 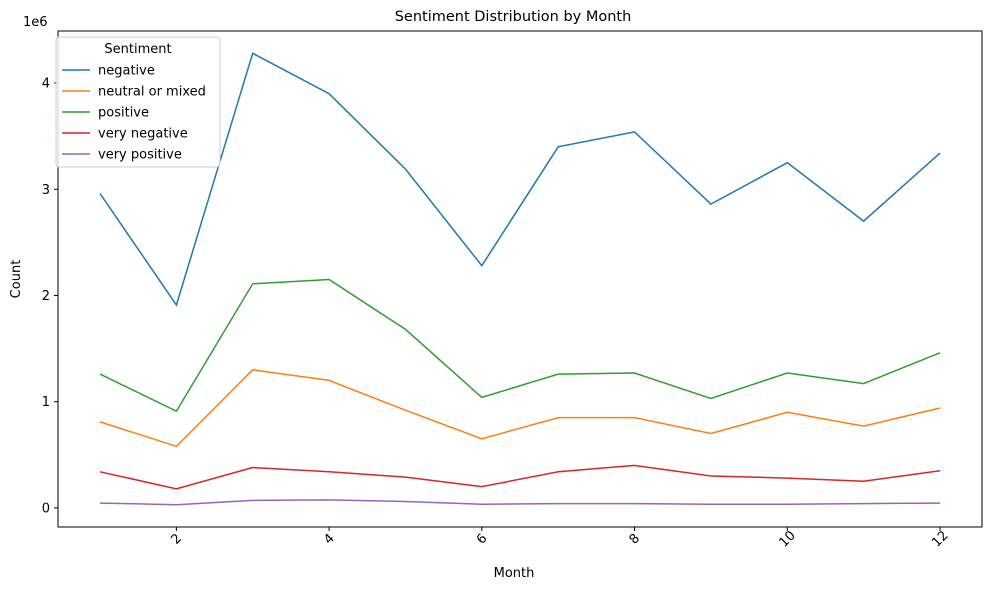 I want to click on x-tick-label-5: 12, so click(x=940, y=539).